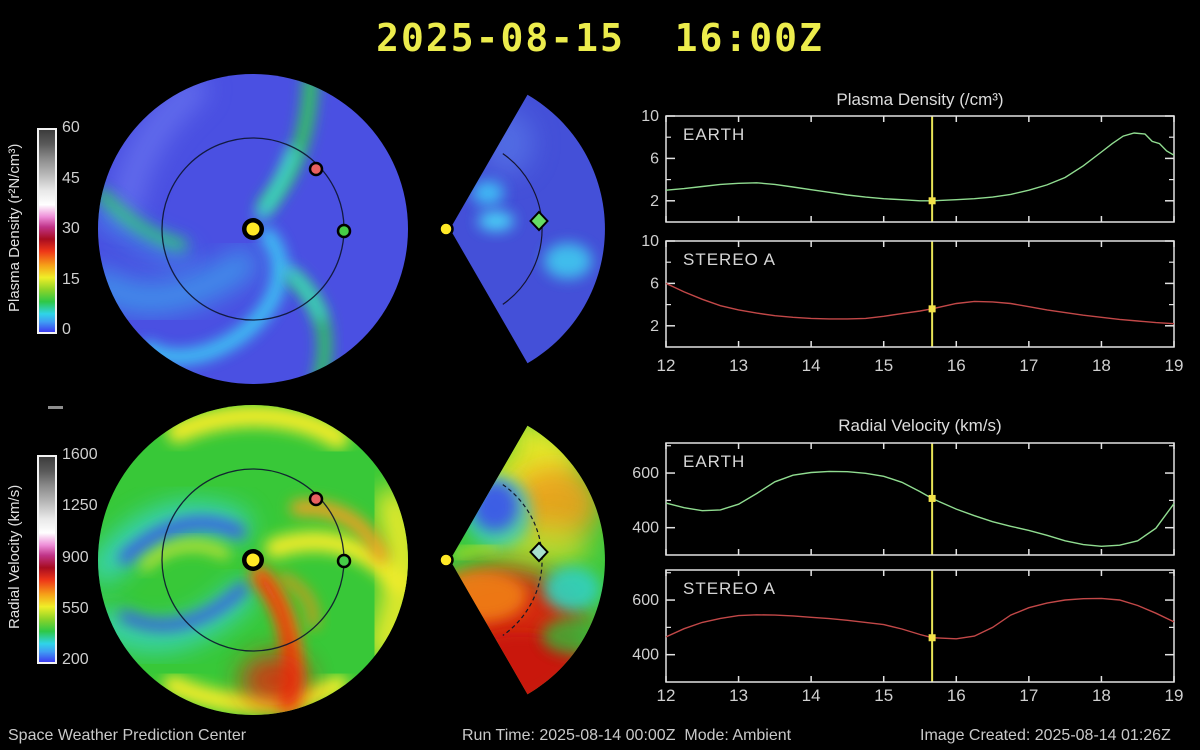  I want to click on tick-label: 45, so click(71, 178).